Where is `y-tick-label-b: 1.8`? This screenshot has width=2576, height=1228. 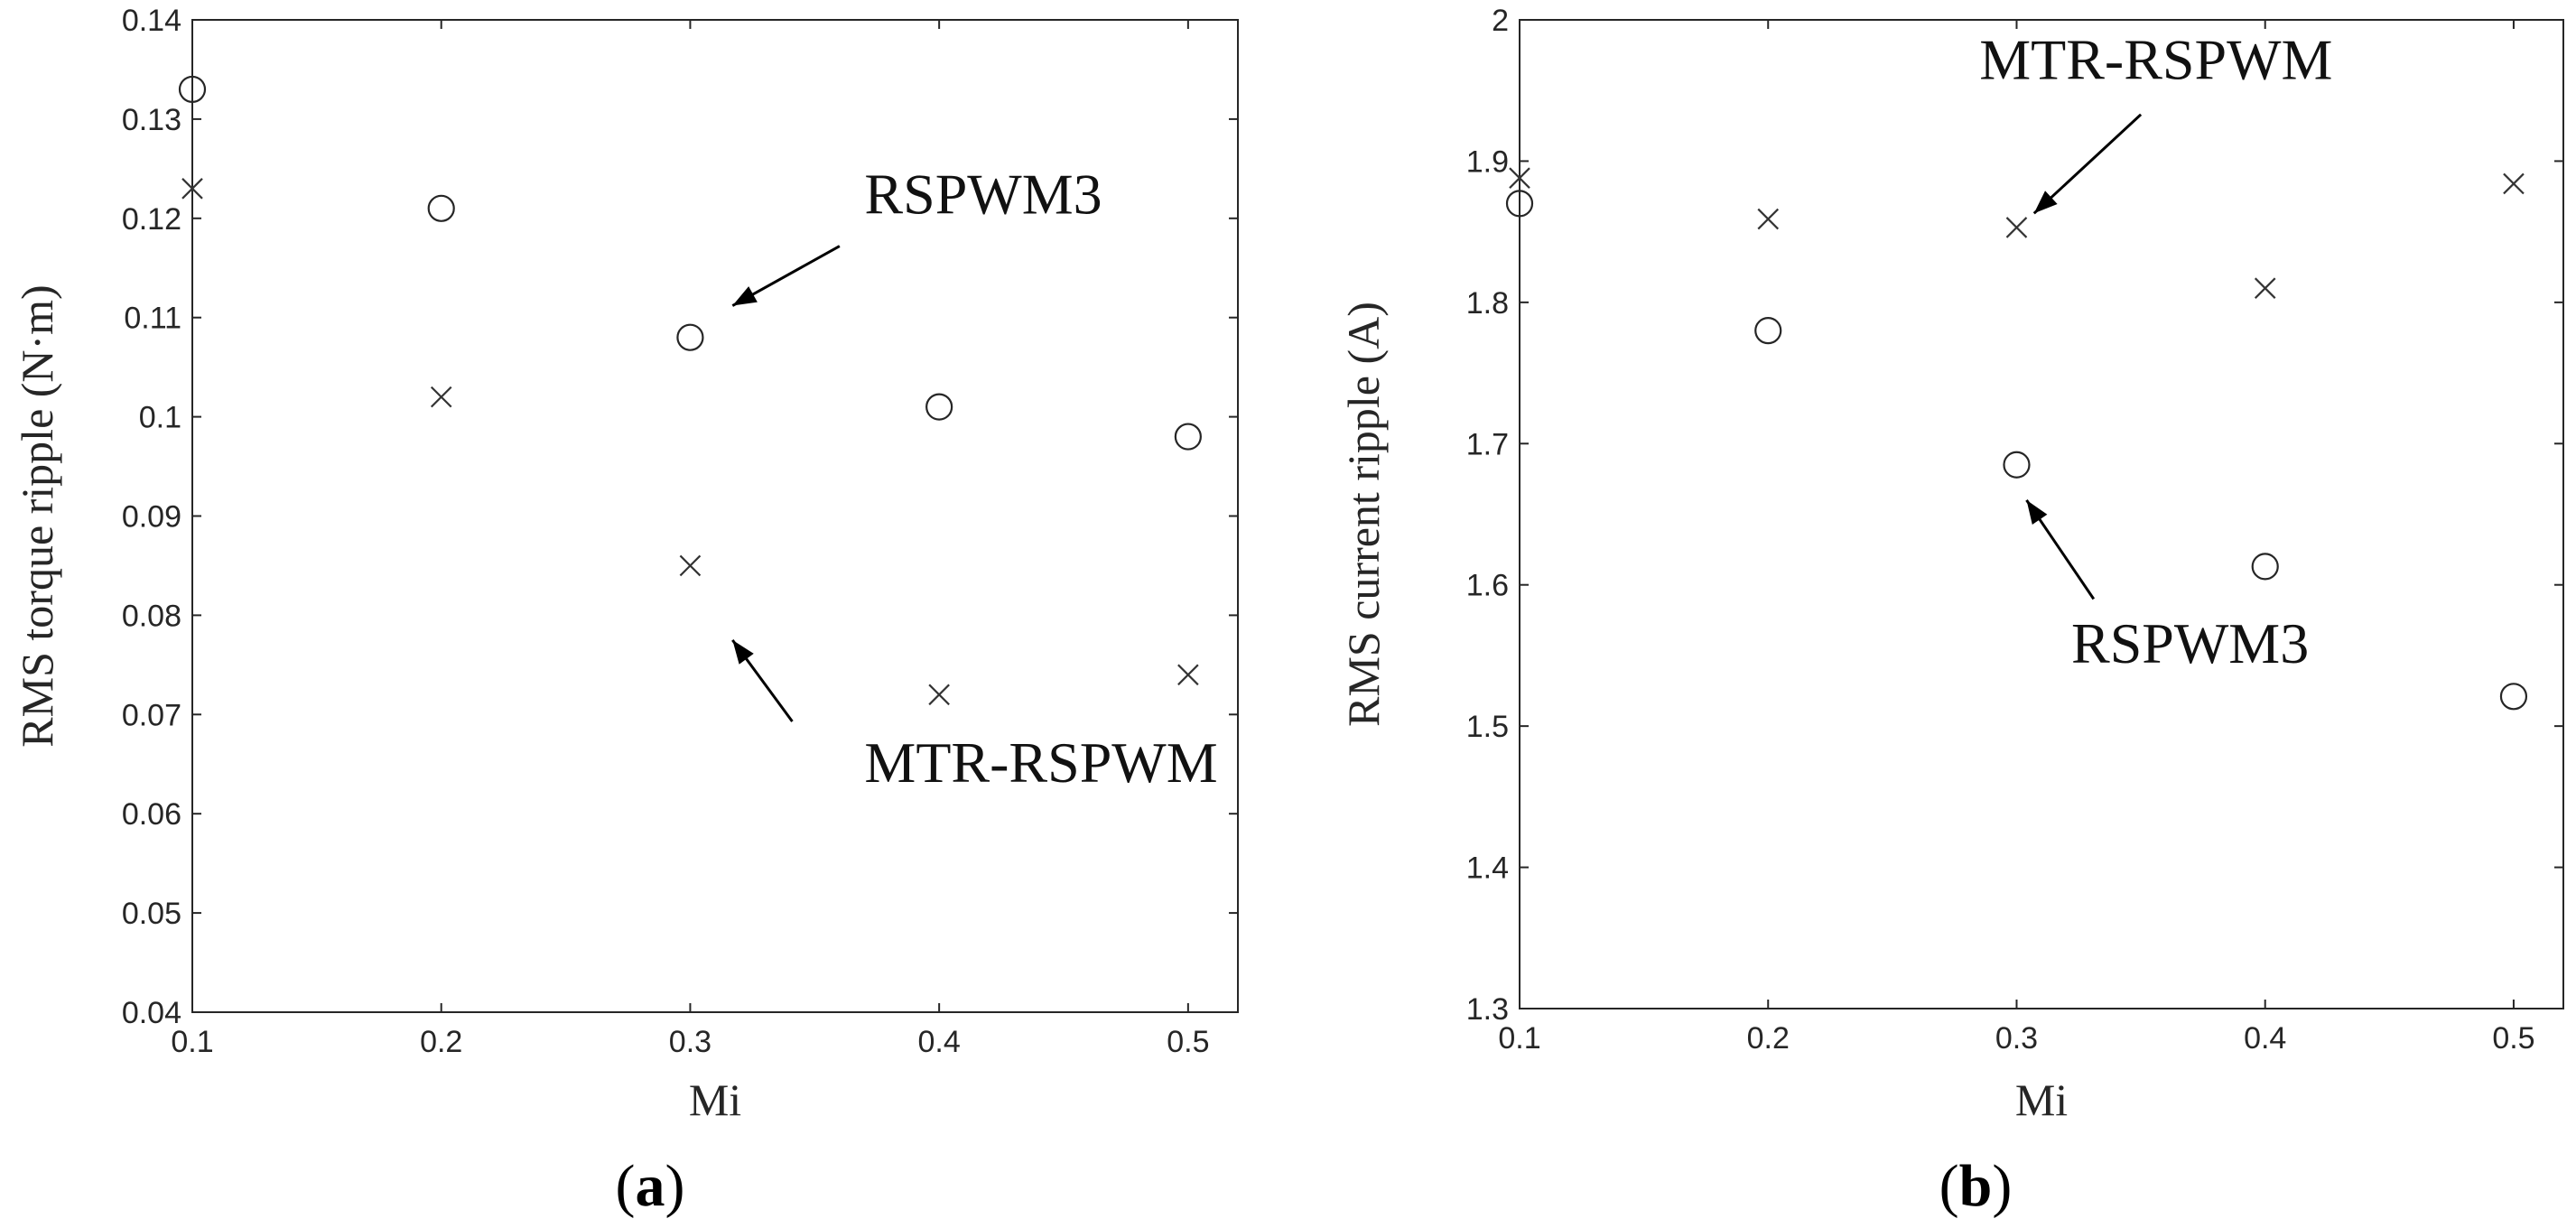 y-tick-label-b: 1.8 is located at coordinates (1487, 304).